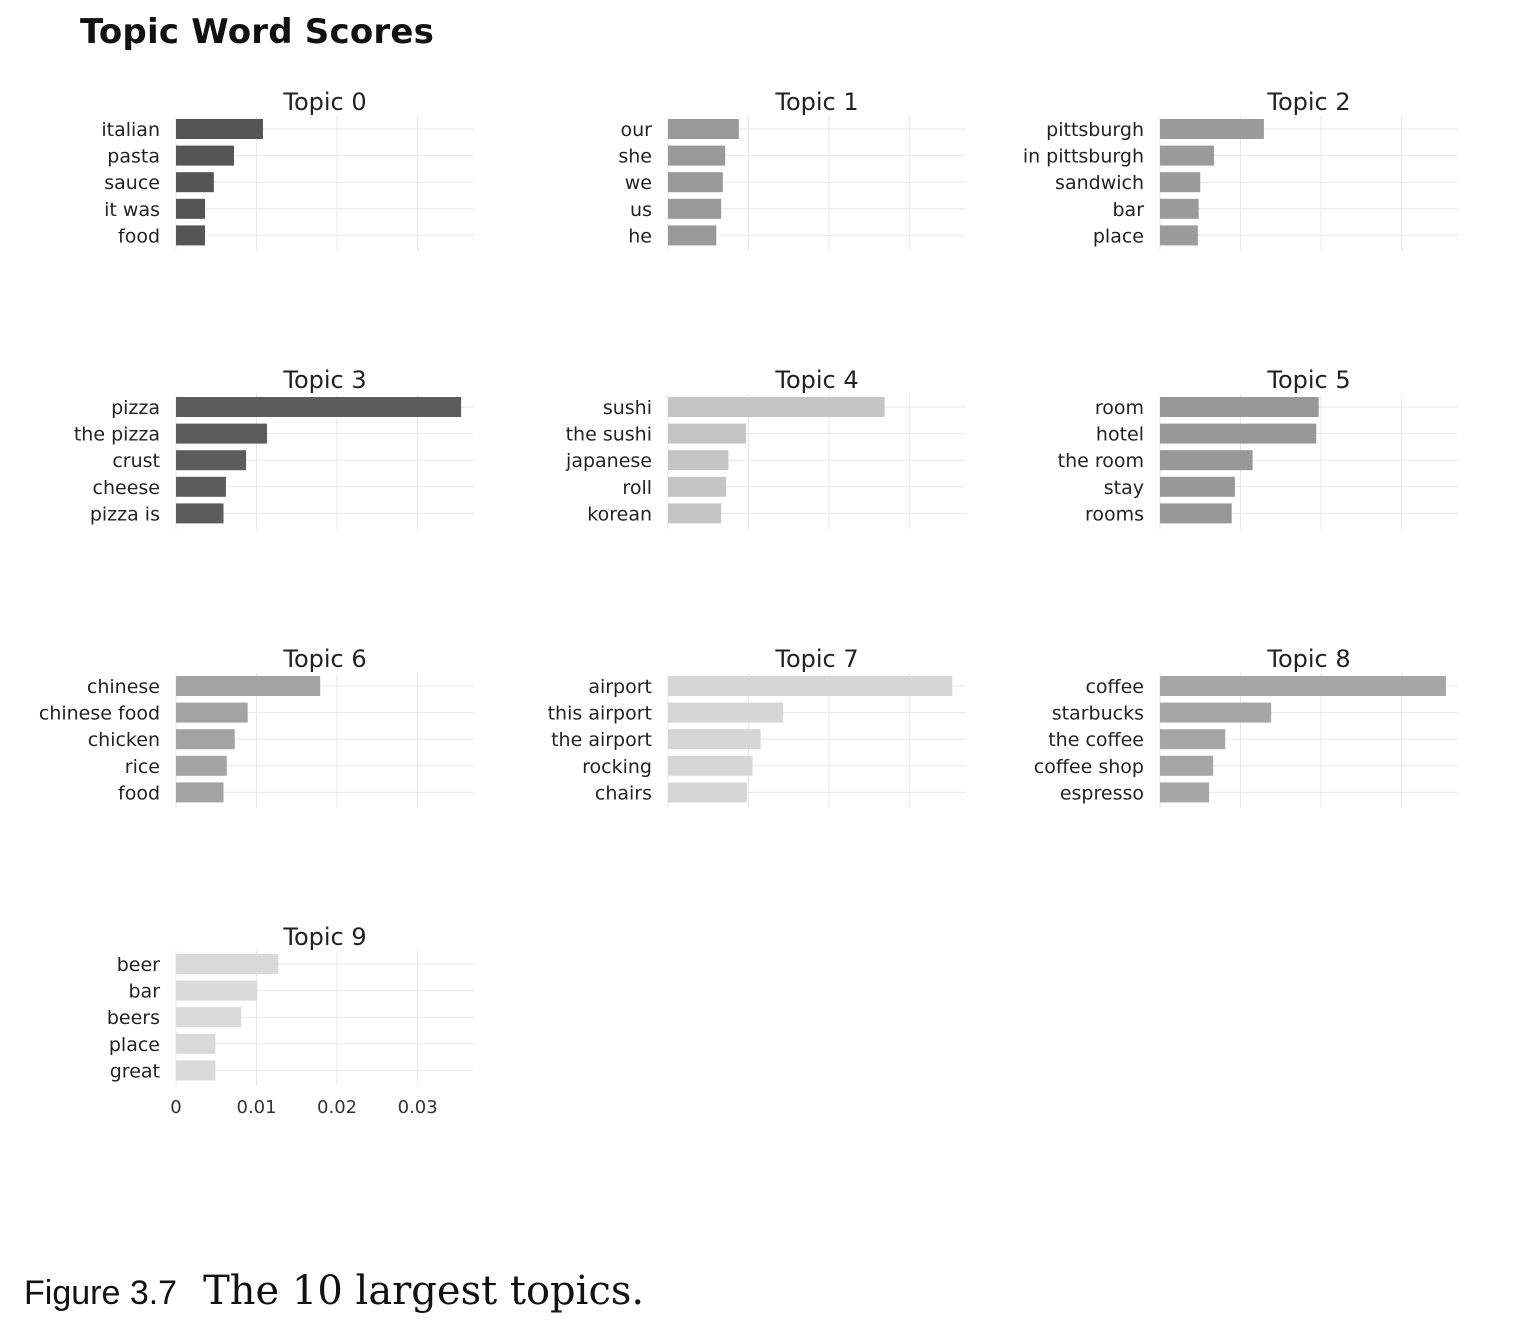 This screenshot has height=1324, width=1530. What do you see at coordinates (324, 380) in the screenshot?
I see `panel-title: Topic 3` at bounding box center [324, 380].